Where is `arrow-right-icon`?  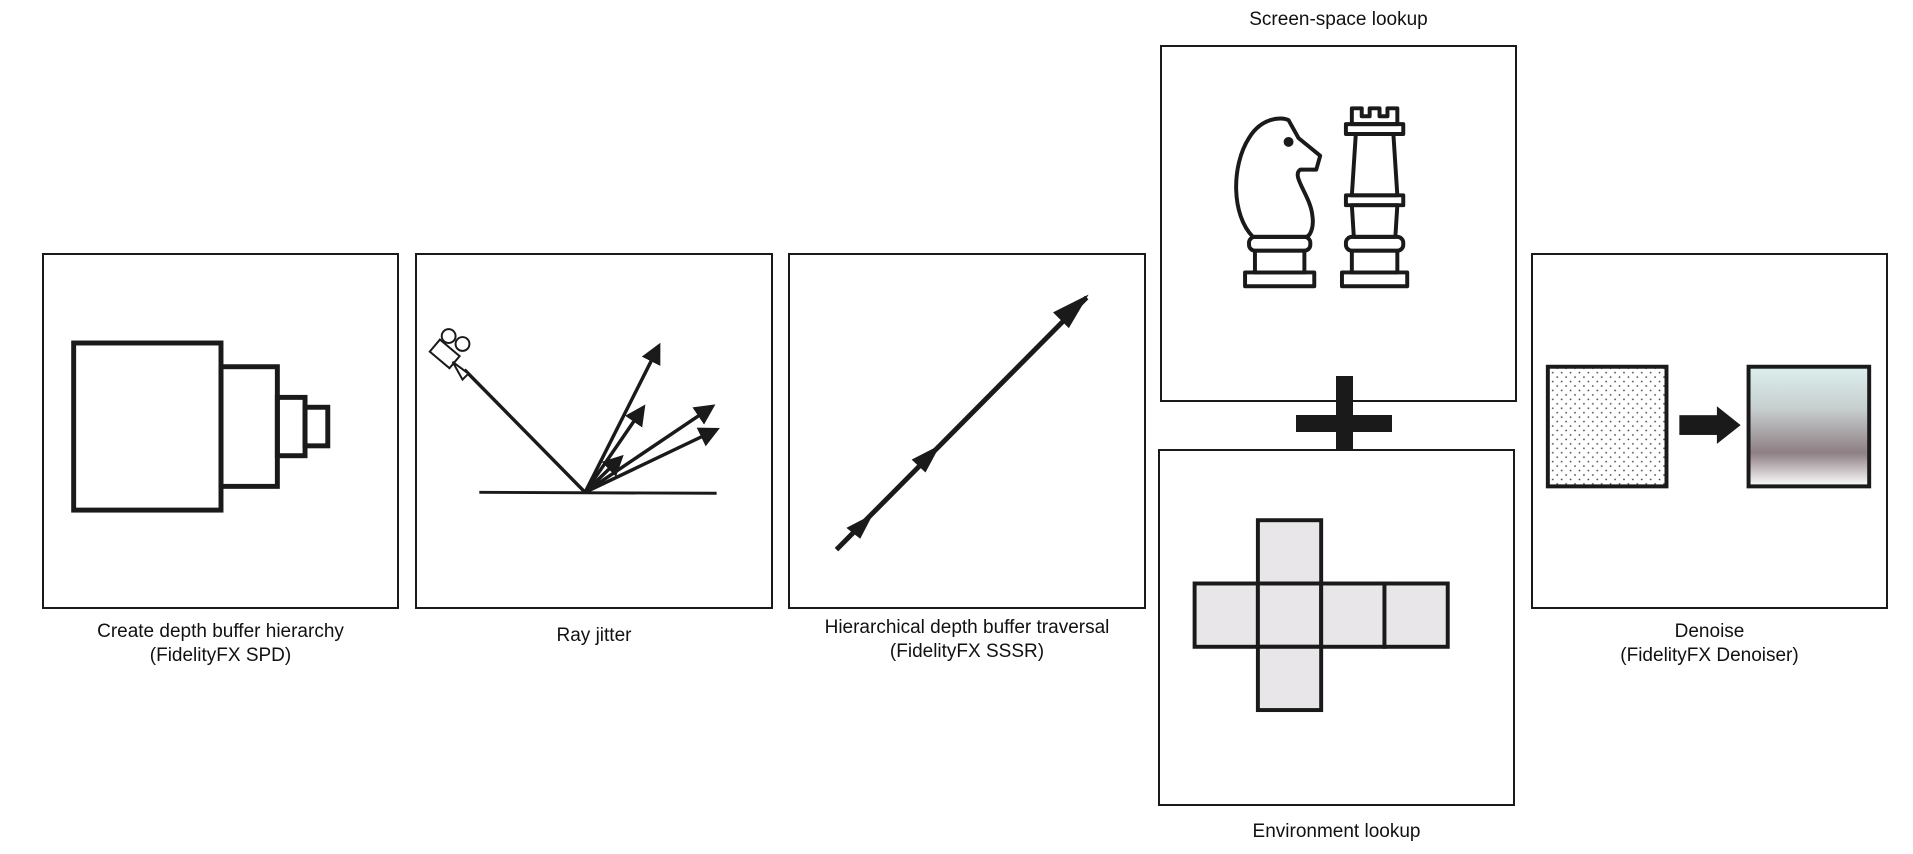 arrow-right-icon is located at coordinates (1710, 425).